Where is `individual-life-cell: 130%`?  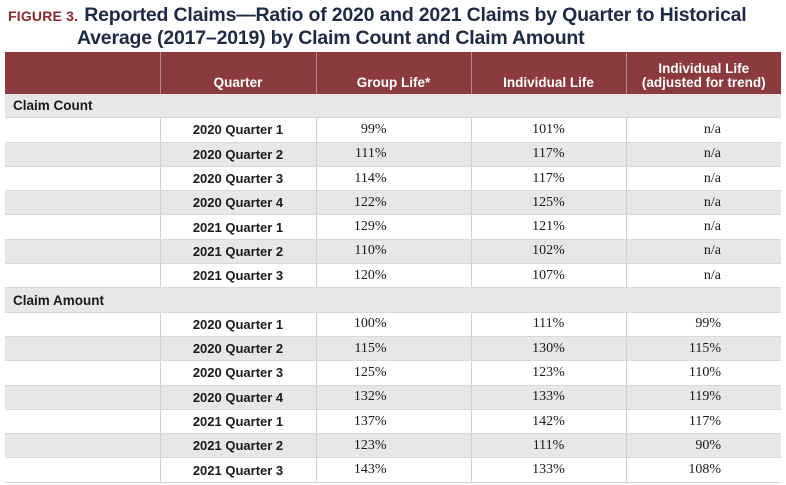
individual-life-cell: 130% is located at coordinates (548, 349).